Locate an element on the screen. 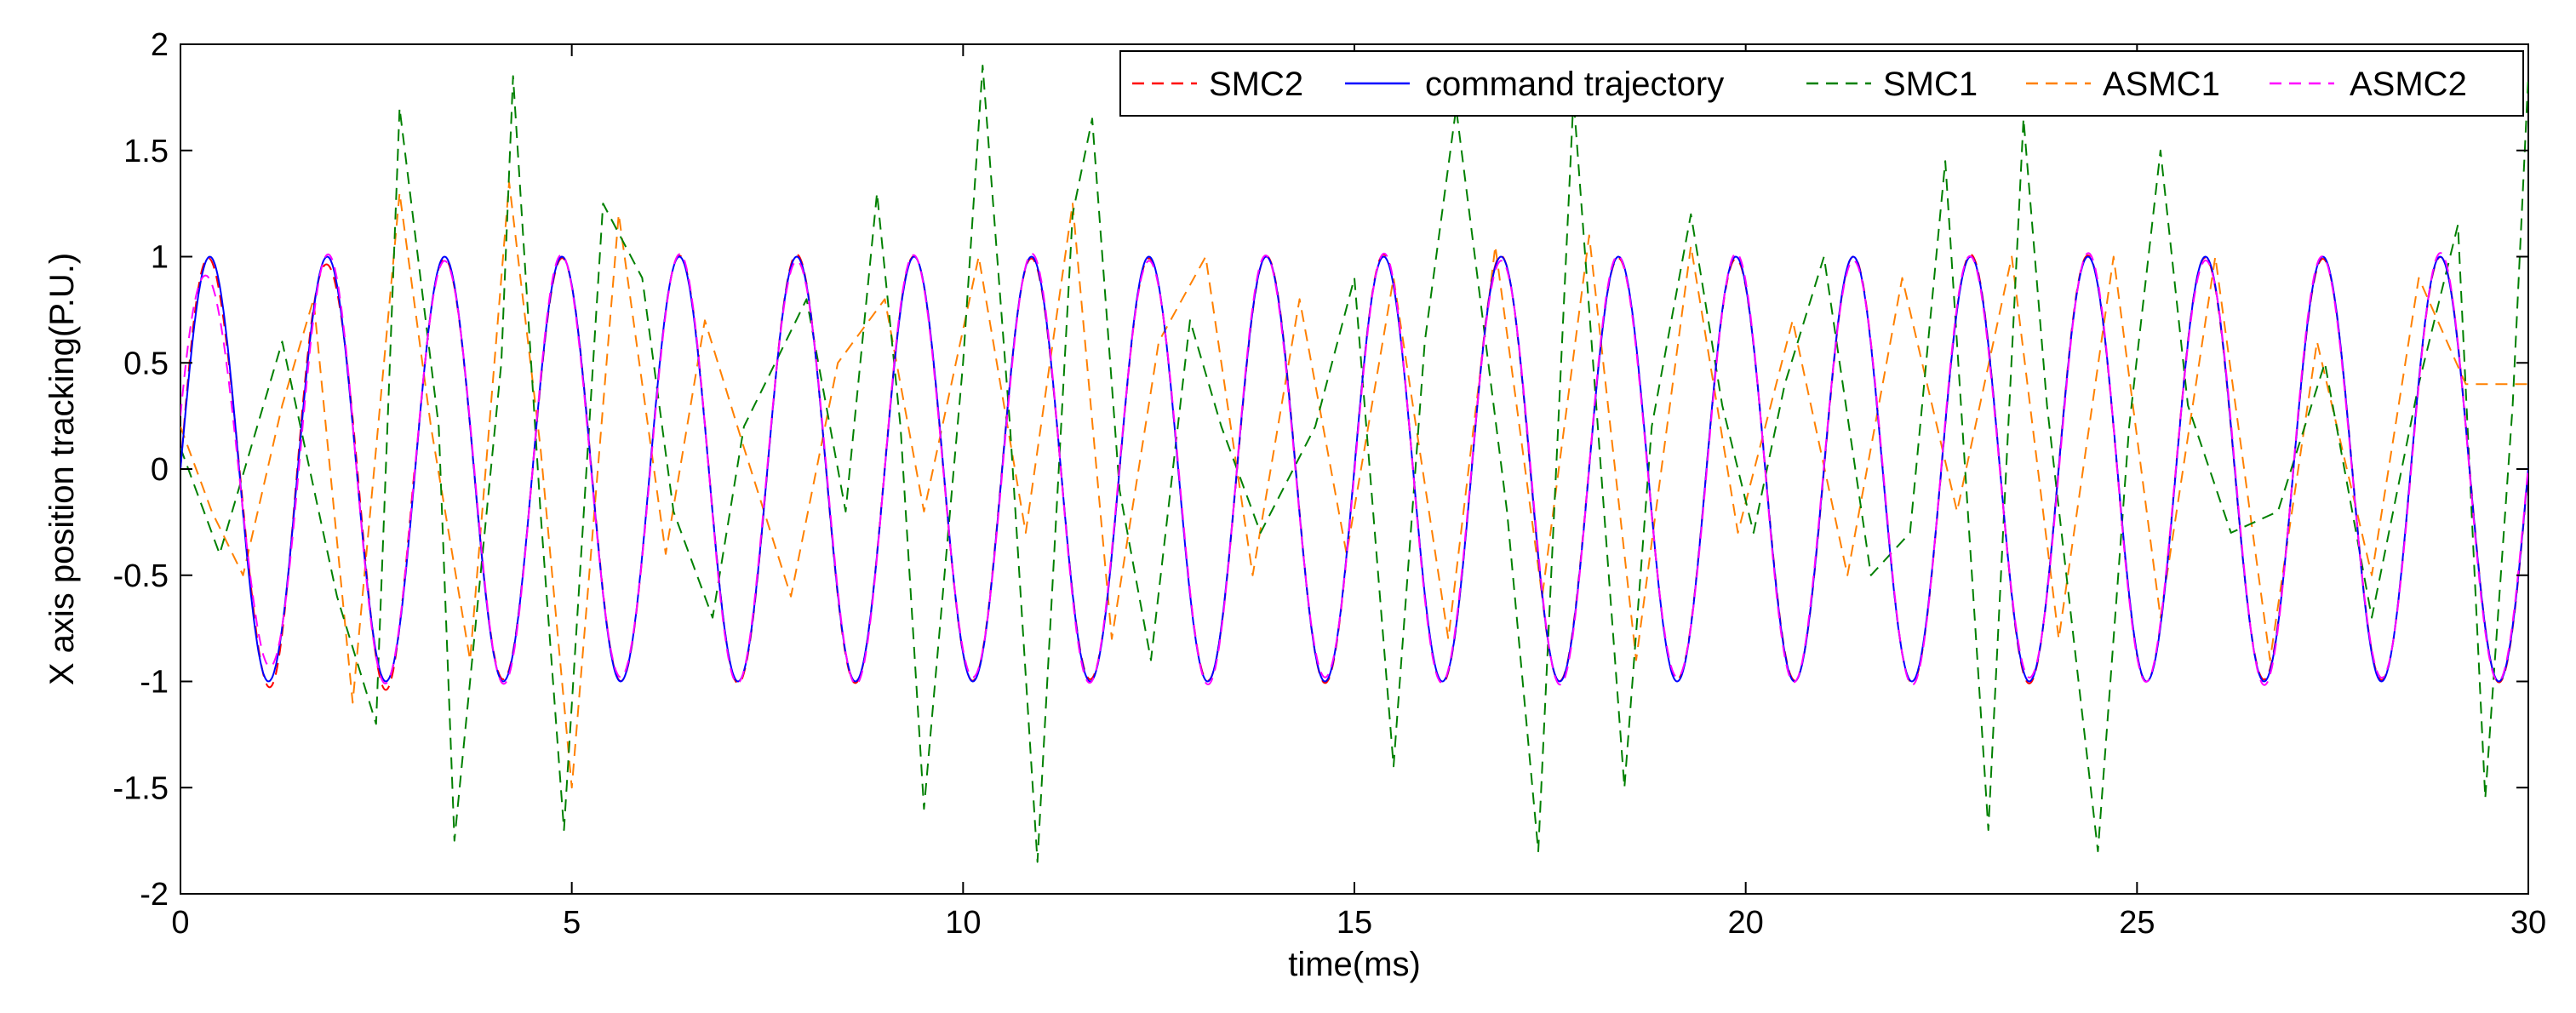 This screenshot has height=1013, width=2576. y-tick-label: -1 is located at coordinates (155, 683).